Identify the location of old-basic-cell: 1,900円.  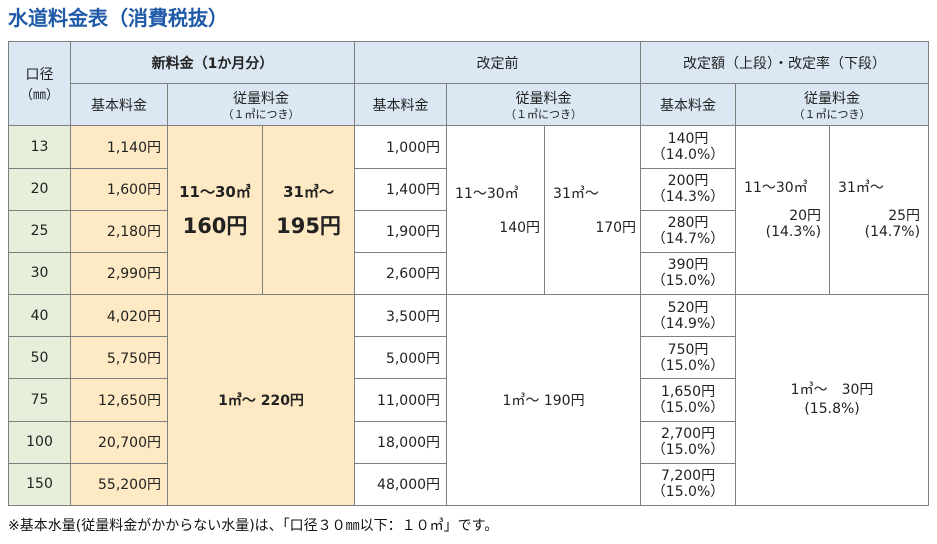
(401, 231).